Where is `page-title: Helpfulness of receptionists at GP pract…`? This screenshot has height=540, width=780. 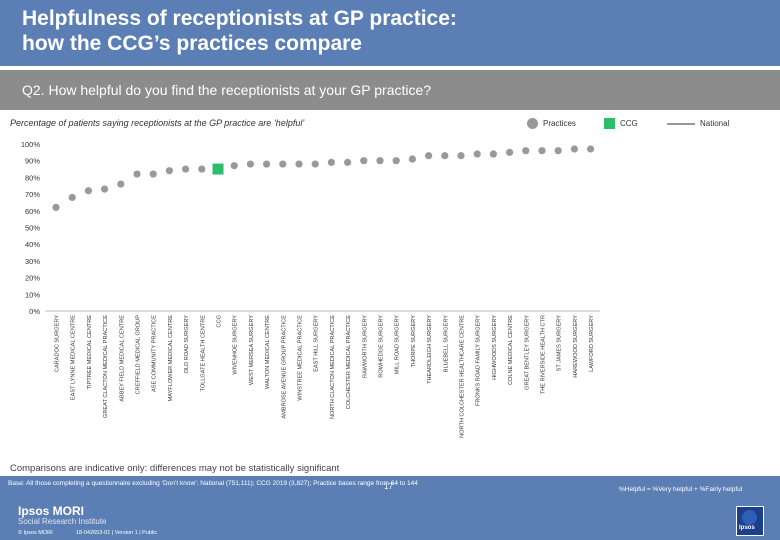 page-title: Helpfulness of receptionists at GP pract… is located at coordinates (372, 31).